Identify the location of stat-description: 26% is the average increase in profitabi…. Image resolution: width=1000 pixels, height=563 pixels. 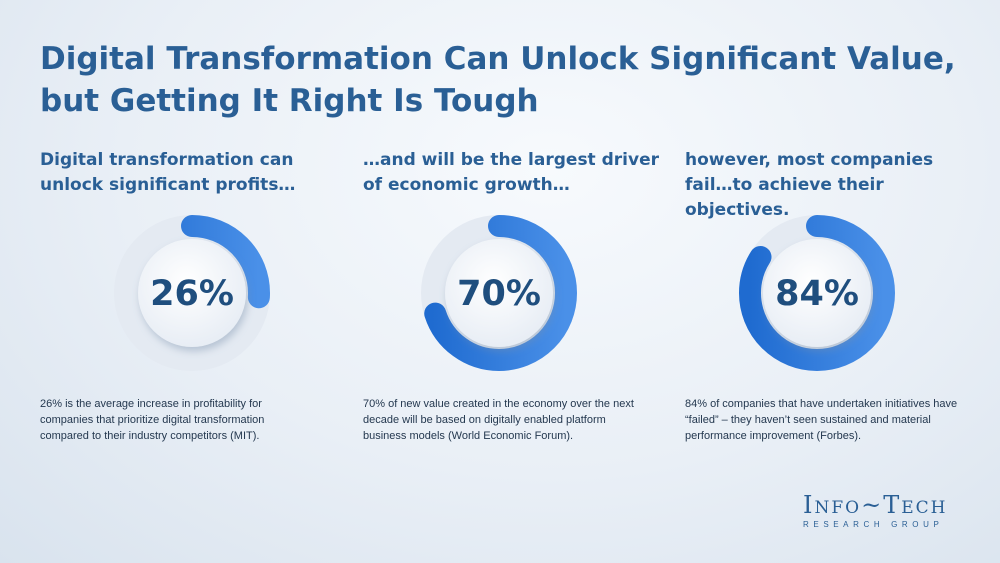
(152, 420).